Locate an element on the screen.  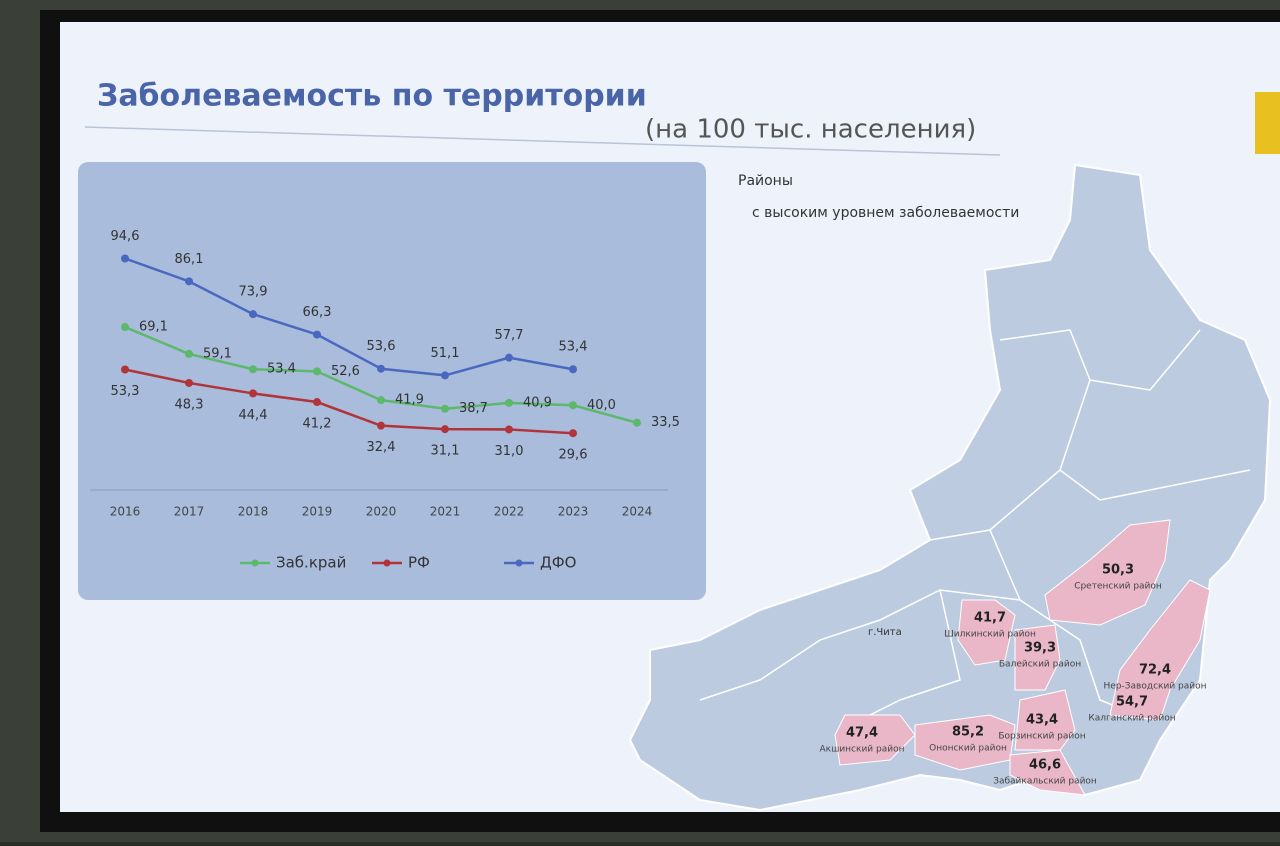
district-name: Ононский район is located at coordinates (968, 749).